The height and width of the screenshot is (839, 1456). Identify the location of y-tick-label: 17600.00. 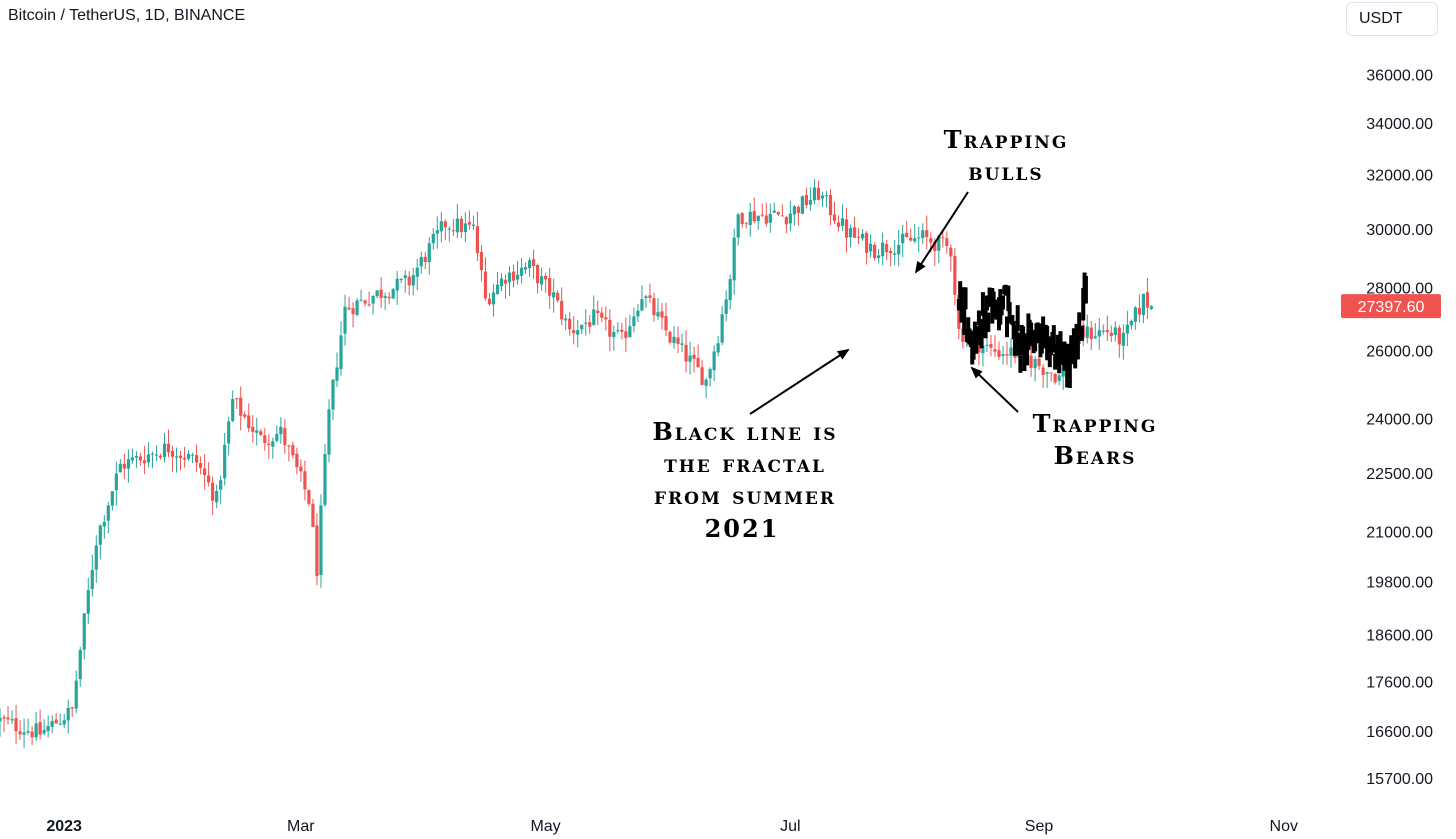
(1399, 682).